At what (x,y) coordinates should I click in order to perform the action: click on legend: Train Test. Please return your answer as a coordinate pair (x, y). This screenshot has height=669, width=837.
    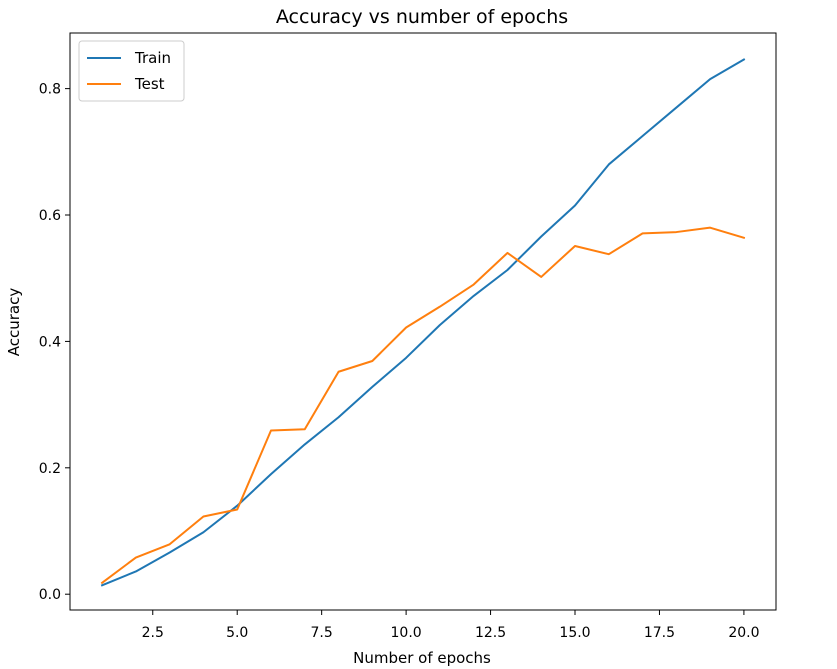
    Looking at the image, I should click on (131, 71).